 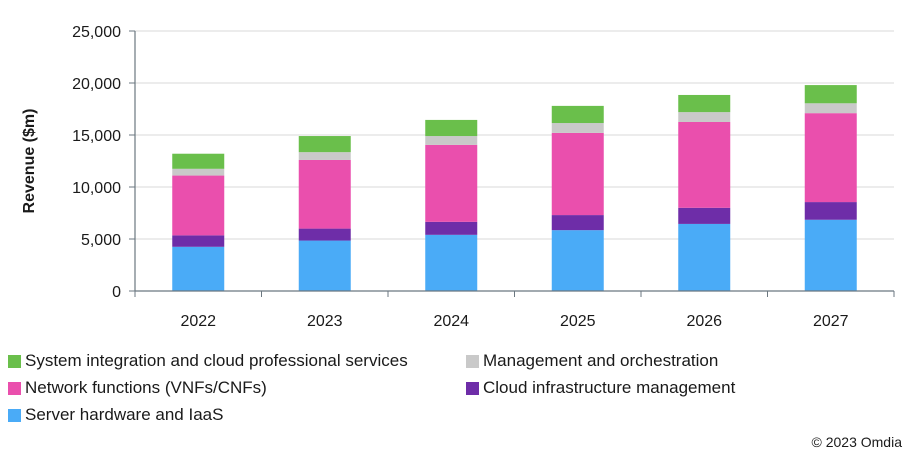 I want to click on copyright-text: © 2023 Omdia, so click(x=856, y=442).